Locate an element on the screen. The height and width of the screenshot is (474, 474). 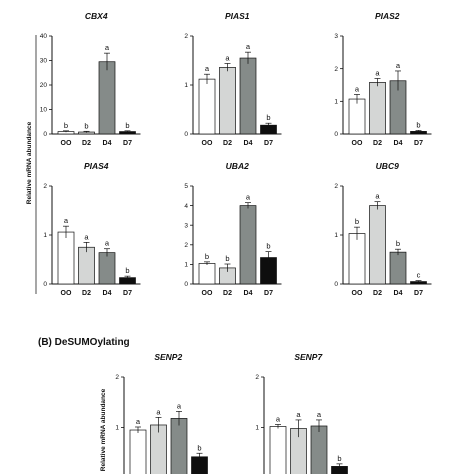
panel-title: PIAS2 is located at coordinates (387, 16).